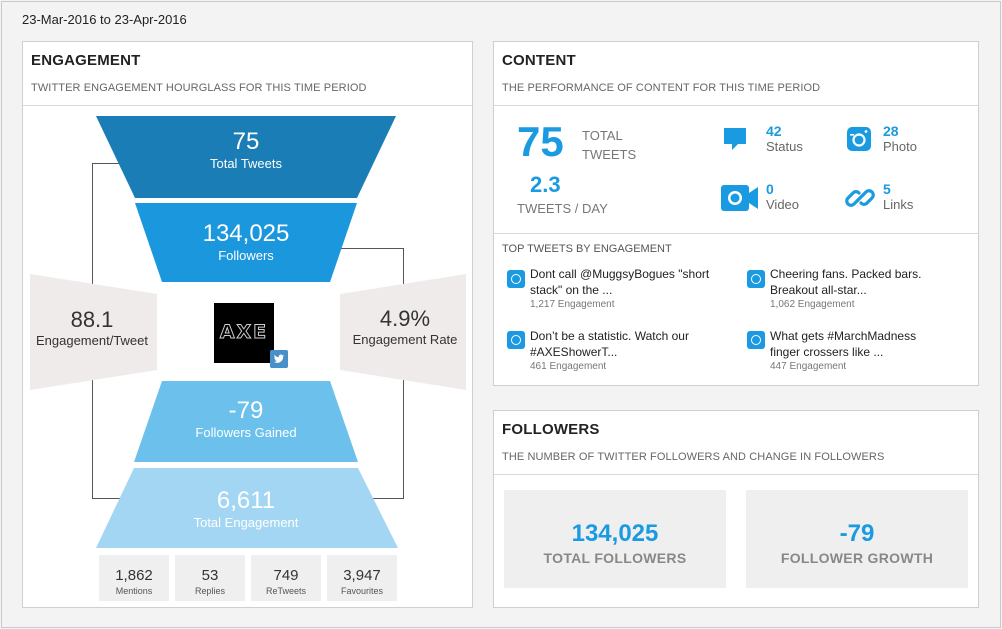  I want to click on tweets-per-day-label: TWEETS / DAY, so click(562, 208).